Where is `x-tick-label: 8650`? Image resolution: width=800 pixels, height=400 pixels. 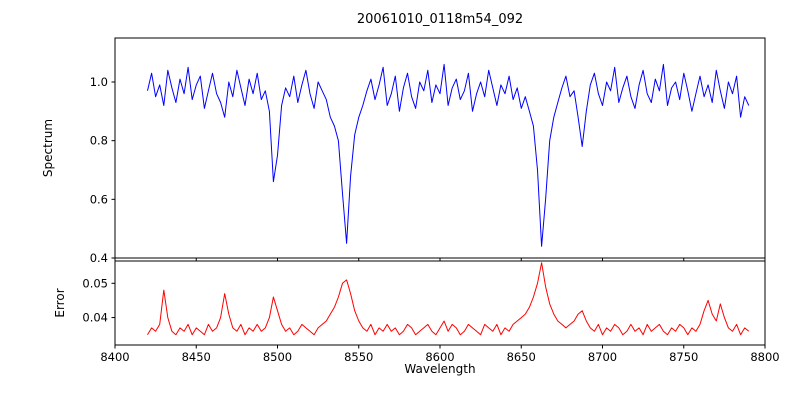 x-tick-label: 8650 is located at coordinates (521, 357).